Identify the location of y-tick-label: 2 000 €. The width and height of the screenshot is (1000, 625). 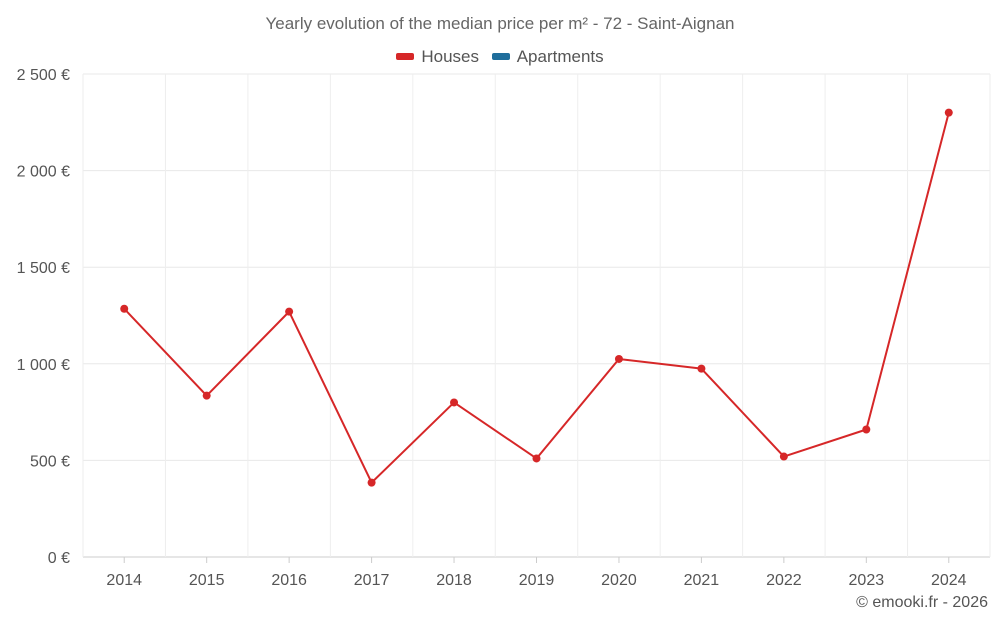
(43, 172).